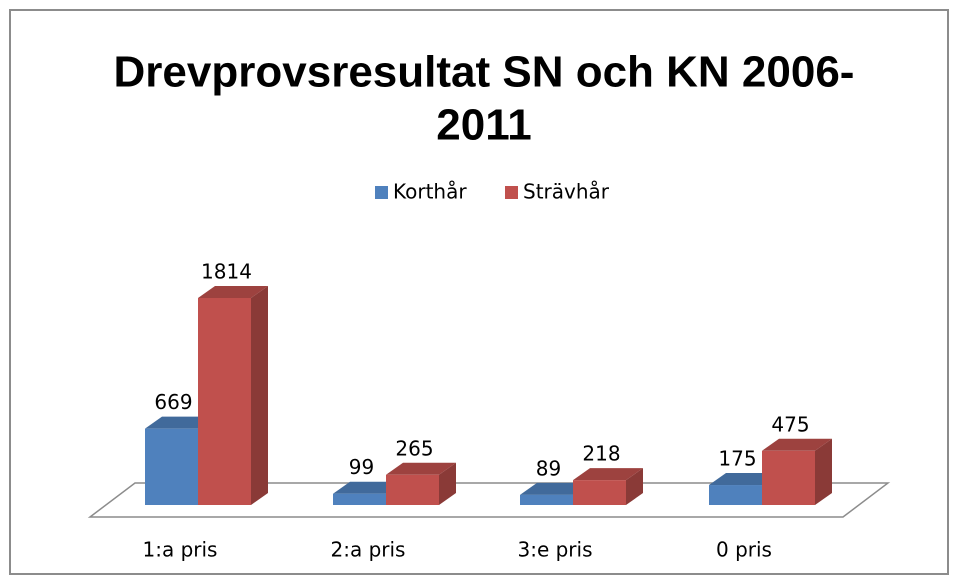  I want to click on data-label: 475, so click(790, 424).